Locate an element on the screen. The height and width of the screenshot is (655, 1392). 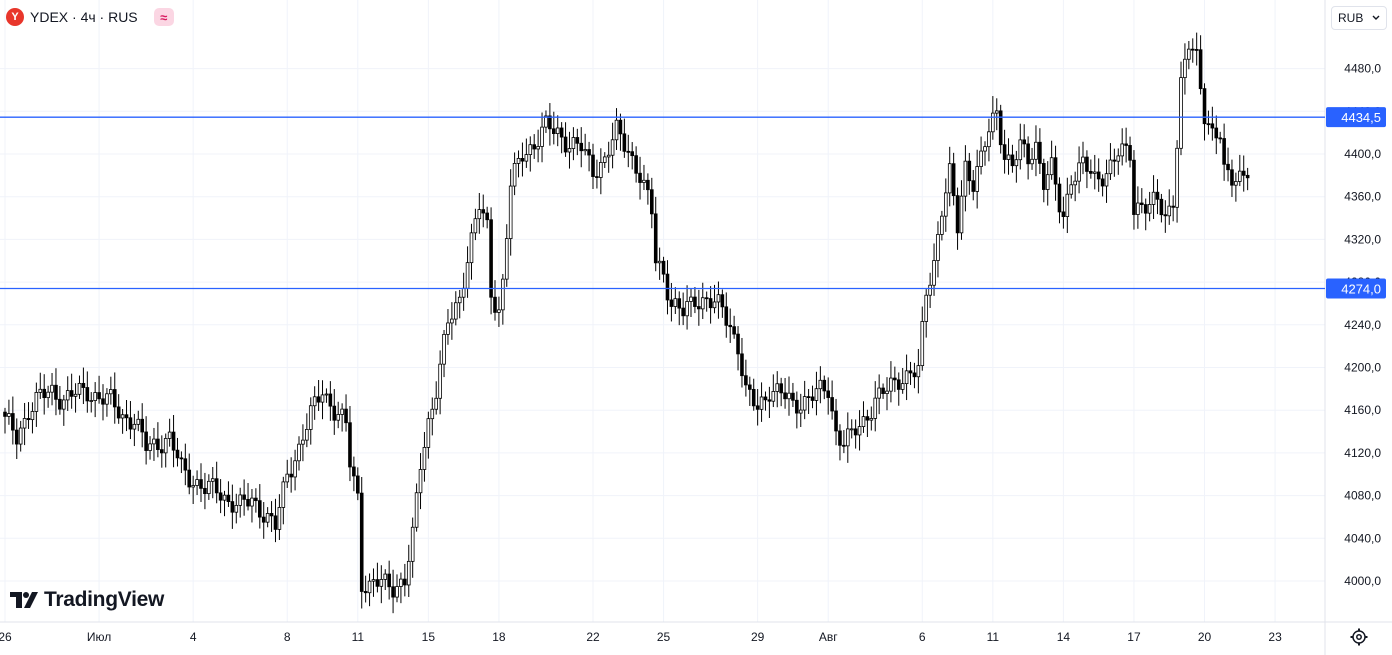
currency-select: RUB is located at coordinates (1359, 18).